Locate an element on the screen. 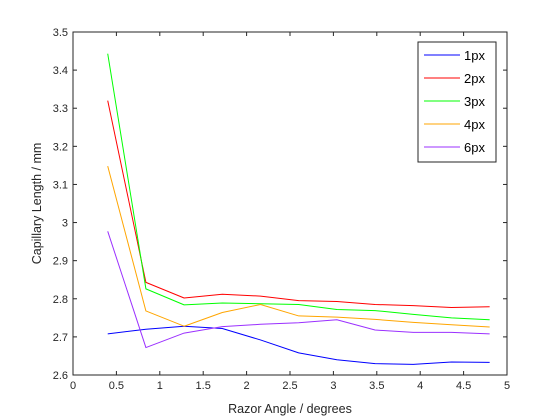  x-tick-label: 5 is located at coordinates (507, 386).